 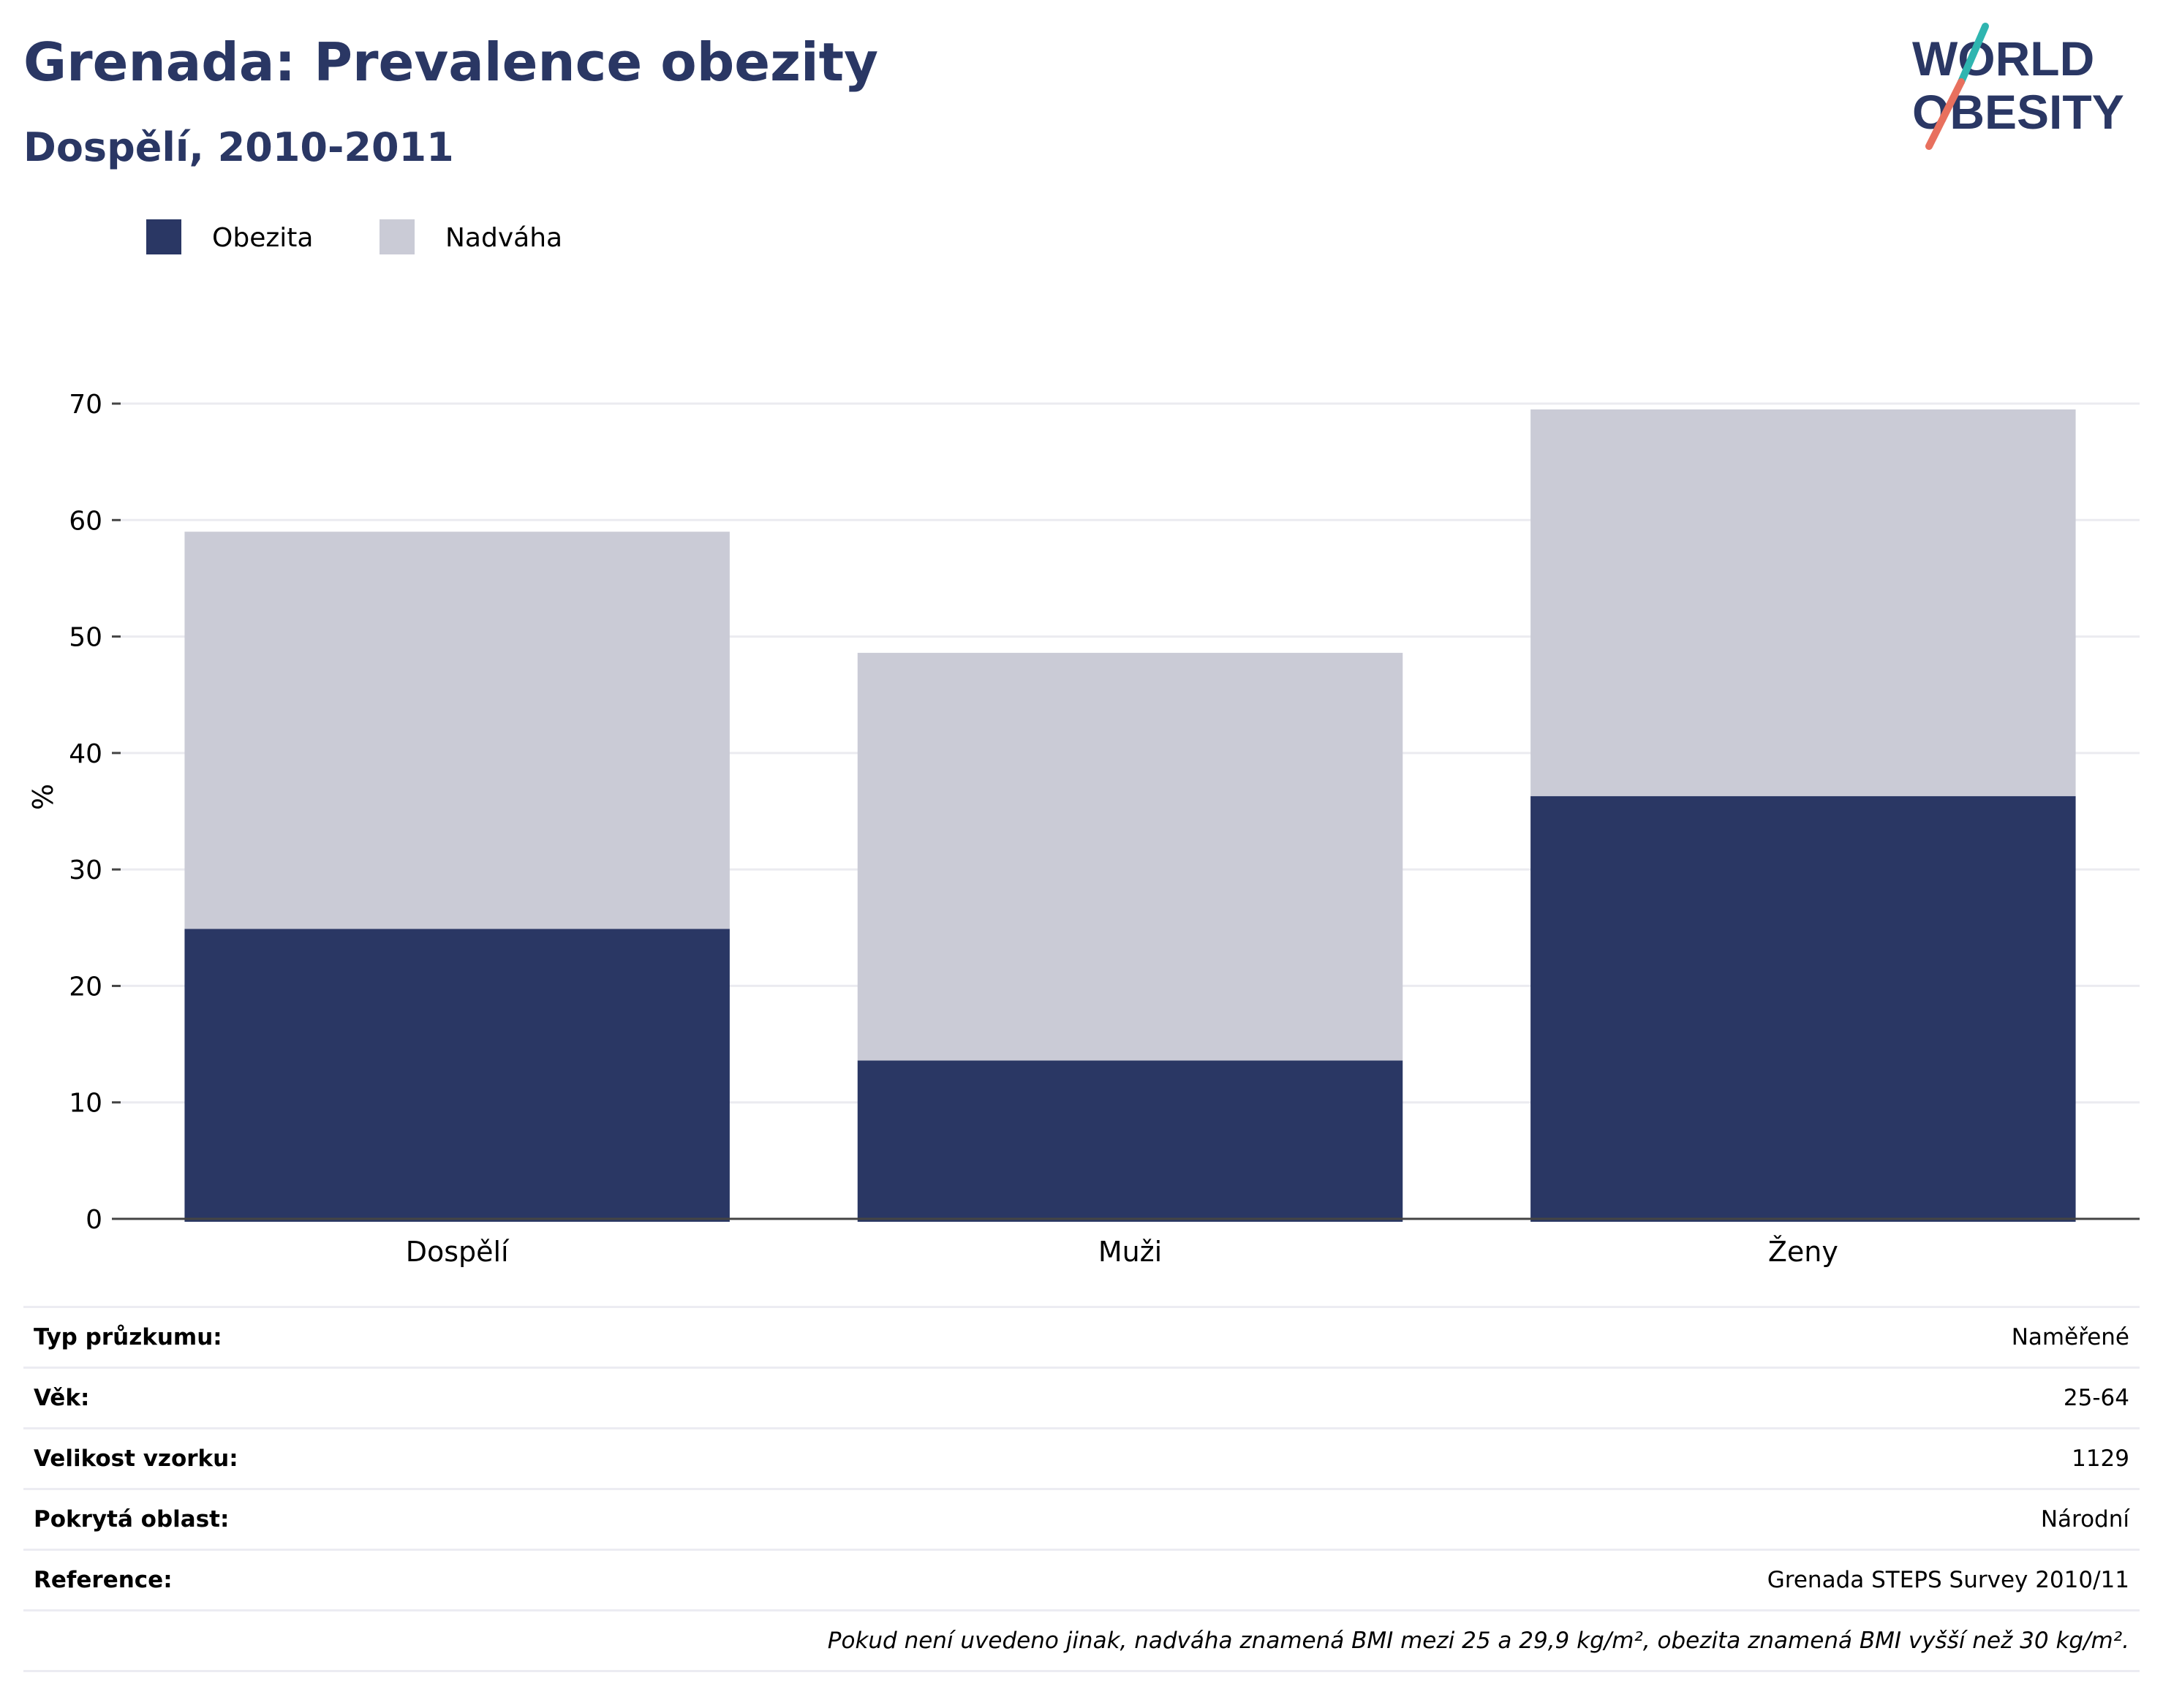 I want to click on info-value: Grenada STEPS Survey 2010/11, so click(x=1473, y=1580).